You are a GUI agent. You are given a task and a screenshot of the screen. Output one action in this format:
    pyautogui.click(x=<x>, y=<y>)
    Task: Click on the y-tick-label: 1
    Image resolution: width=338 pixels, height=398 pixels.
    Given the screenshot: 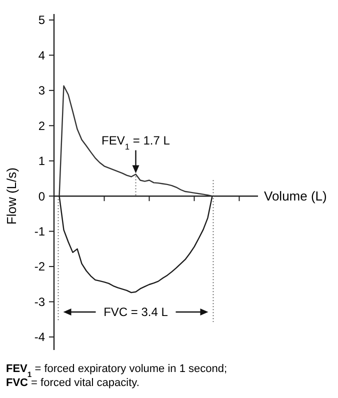 What is the action you would take?
    pyautogui.click(x=42, y=161)
    